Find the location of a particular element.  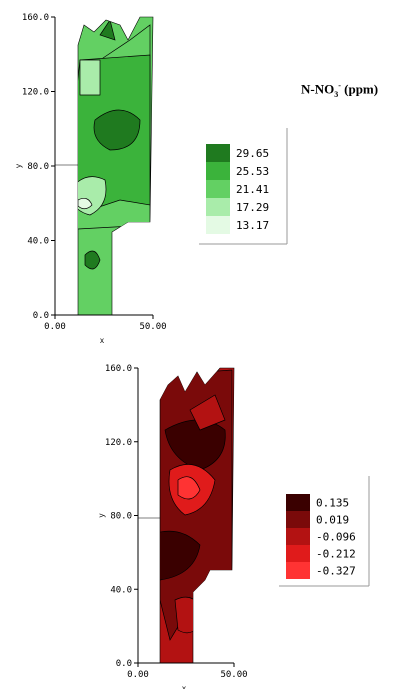

legend-label: 25.53 is located at coordinates (252, 171).